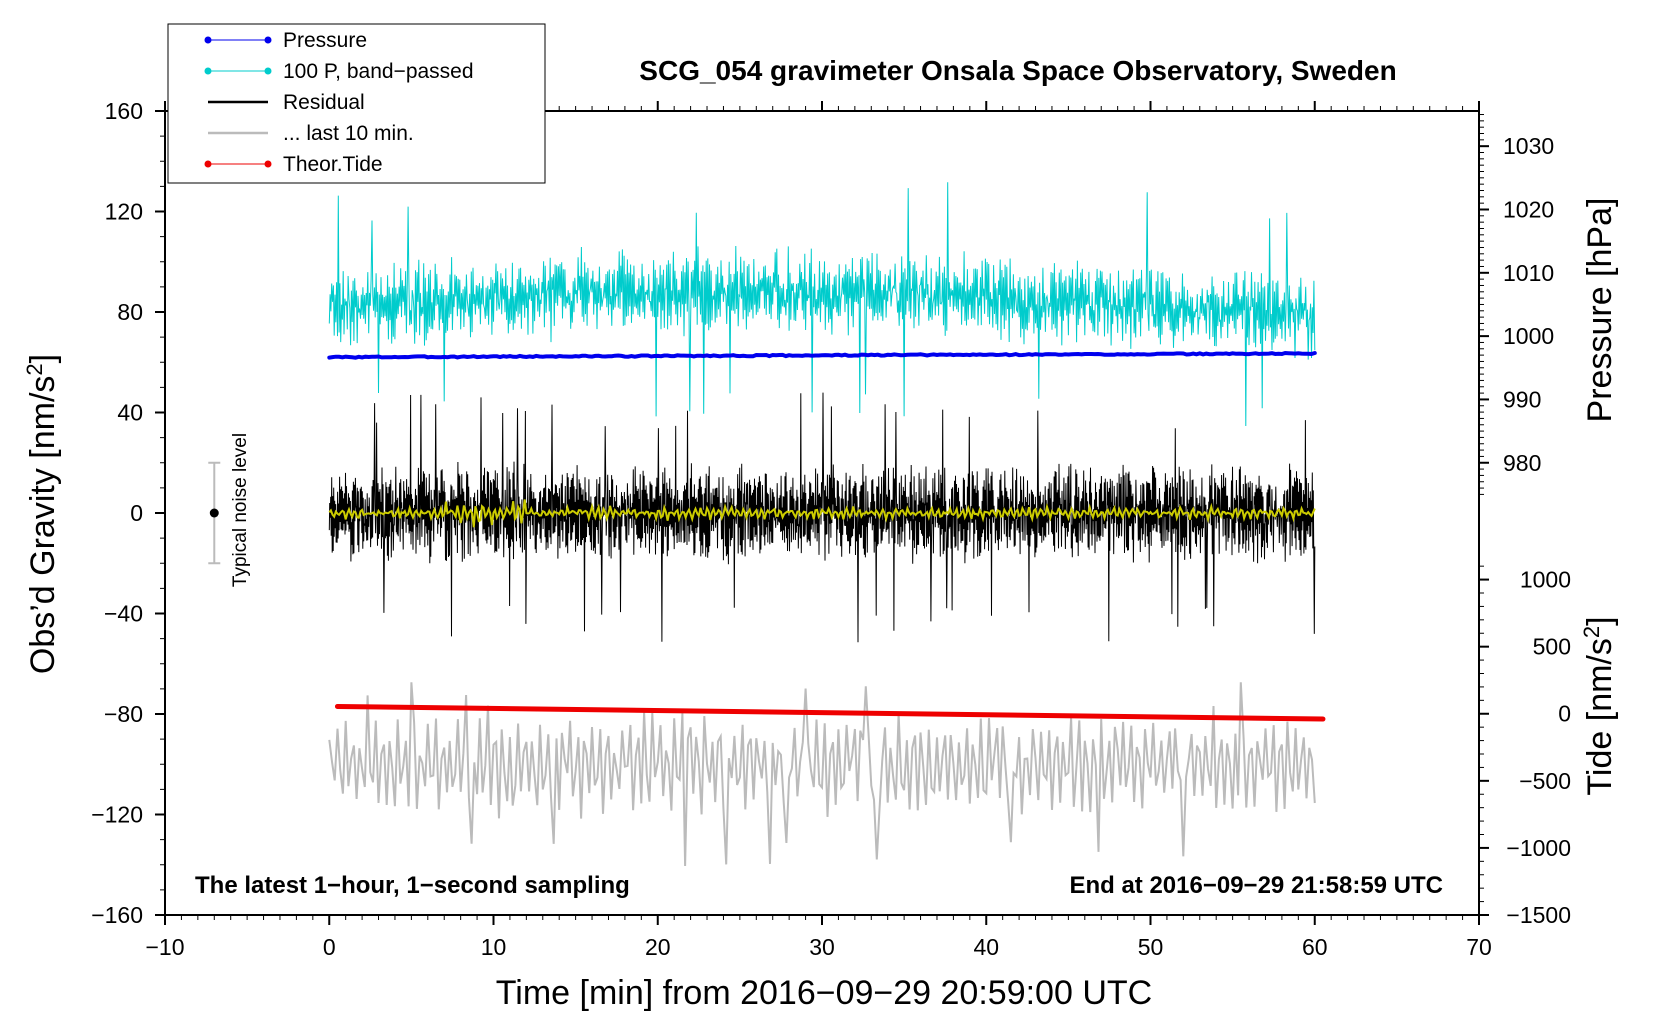  What do you see at coordinates (1545, 580) in the screenshot?
I see `tide-tick-label: 1000` at bounding box center [1545, 580].